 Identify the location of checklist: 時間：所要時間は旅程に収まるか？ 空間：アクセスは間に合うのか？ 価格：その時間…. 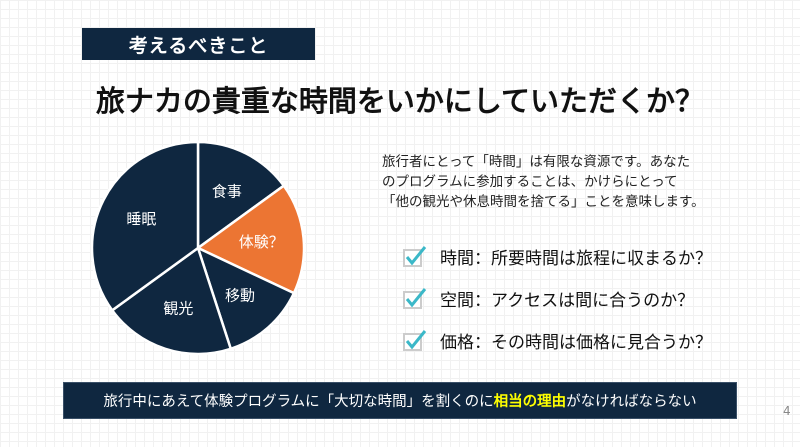
(557, 298).